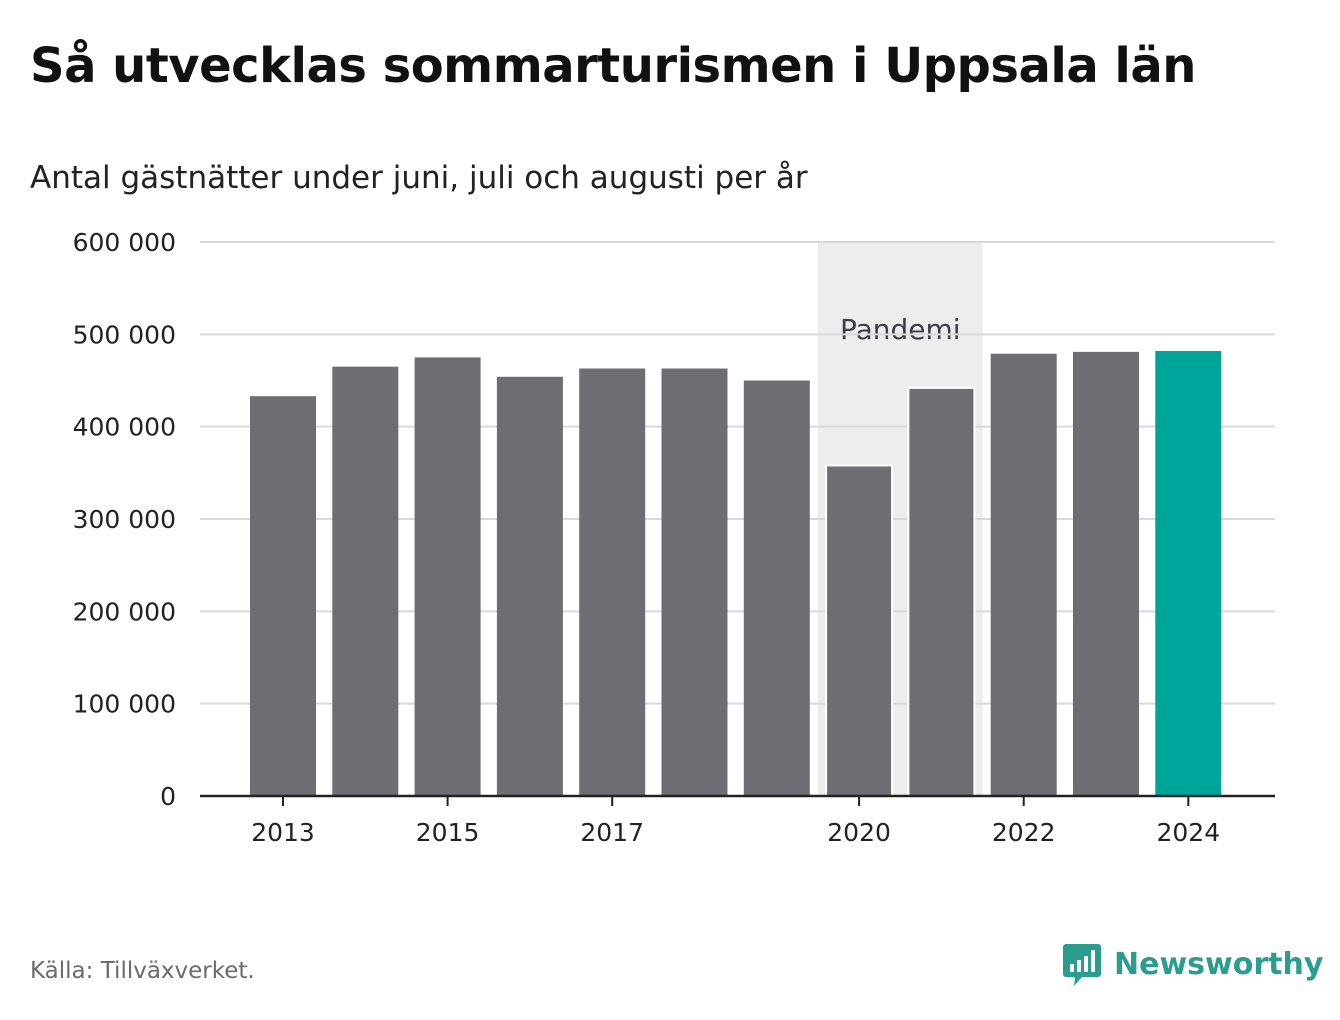  I want to click on bar-2017, so click(612, 582).